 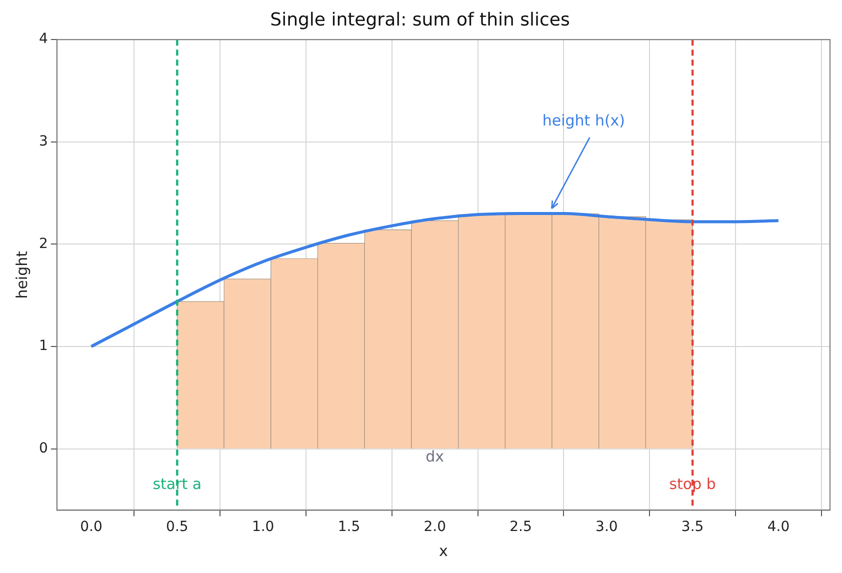 I want to click on y-tick-label: 2, so click(x=43, y=244).